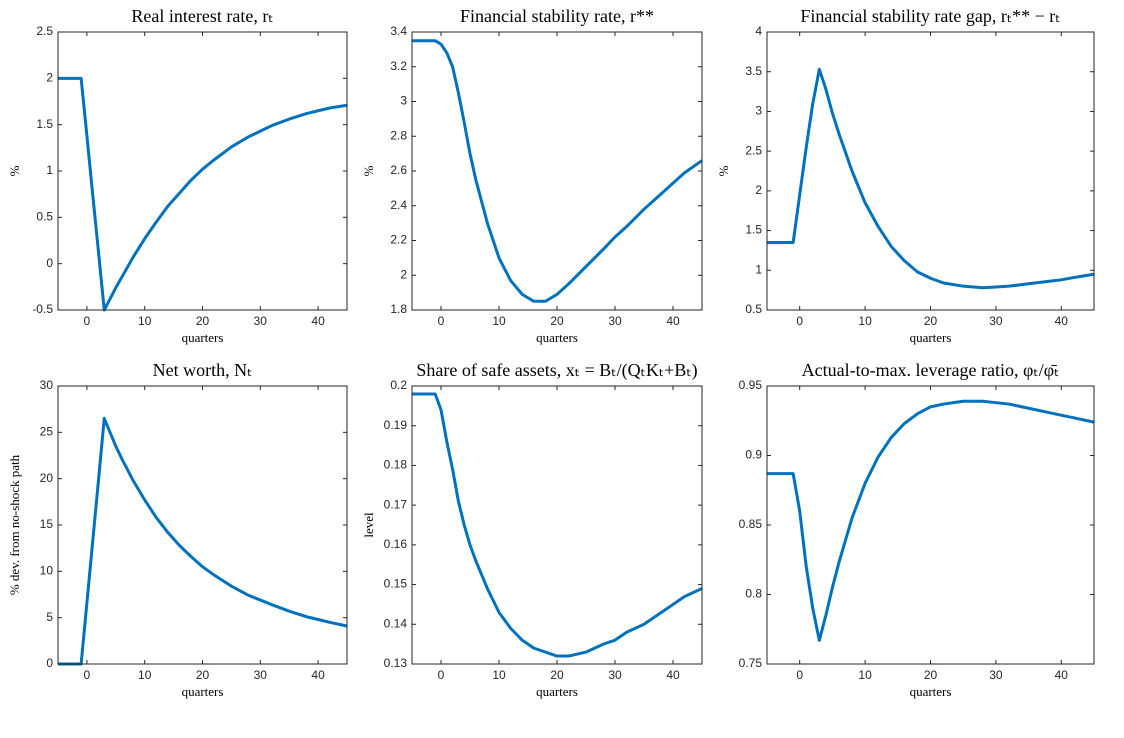 This screenshot has width=1124, height=738. What do you see at coordinates (398, 170) in the screenshot?
I see `y-tick-label: 2.6` at bounding box center [398, 170].